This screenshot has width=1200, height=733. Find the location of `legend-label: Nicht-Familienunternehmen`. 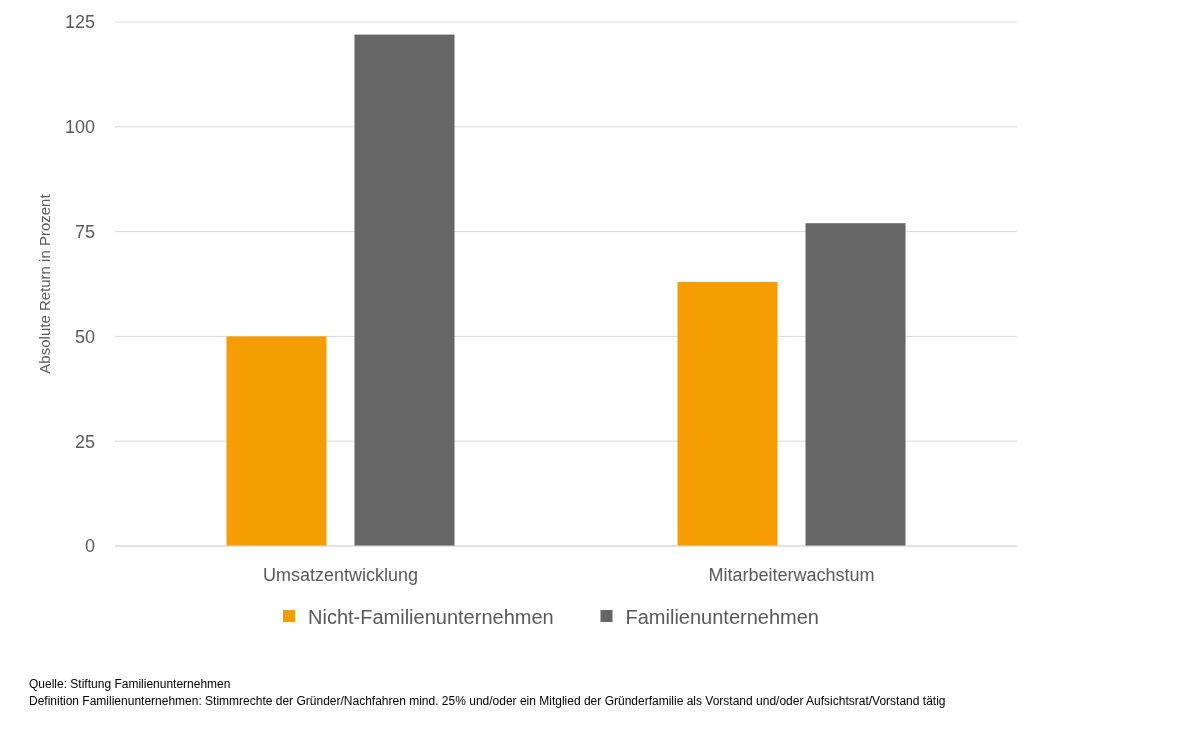

legend-label: Nicht-Familienunternehmen is located at coordinates (431, 617).